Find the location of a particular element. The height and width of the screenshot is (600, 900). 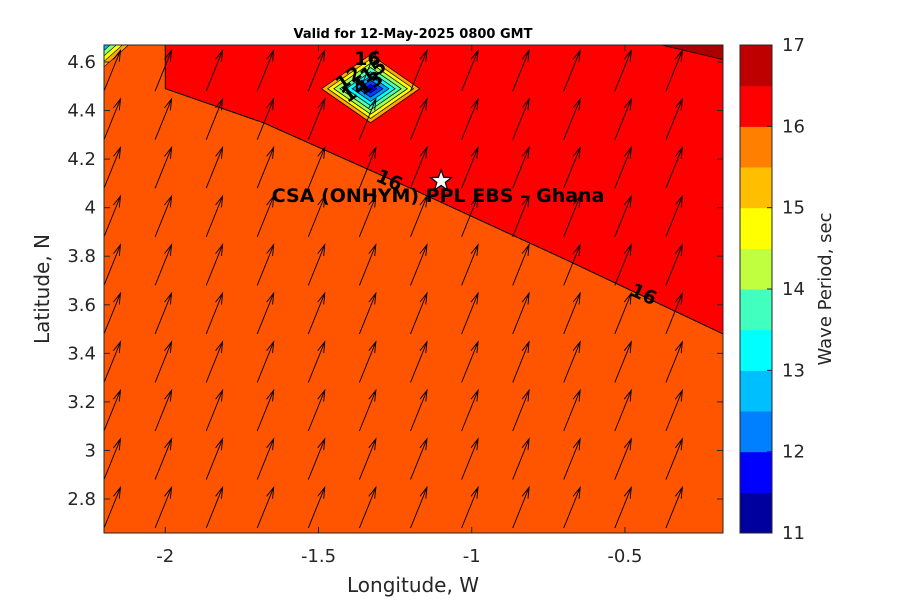

y-tick-label: 3.8 is located at coordinates (81, 256).